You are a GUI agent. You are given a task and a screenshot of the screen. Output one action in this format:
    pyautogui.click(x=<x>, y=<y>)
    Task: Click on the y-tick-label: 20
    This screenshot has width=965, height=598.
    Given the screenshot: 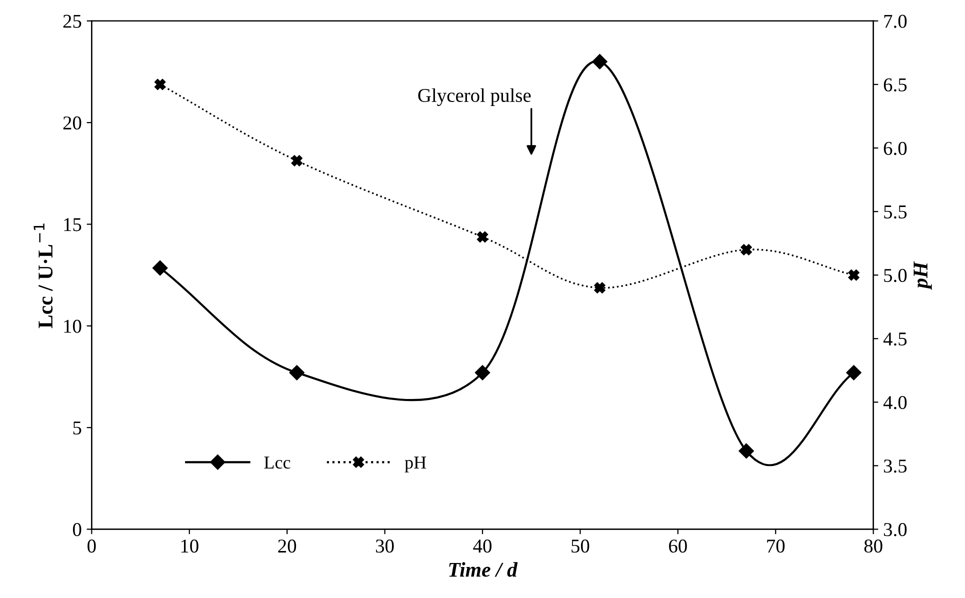 What is the action you would take?
    pyautogui.click(x=72, y=123)
    